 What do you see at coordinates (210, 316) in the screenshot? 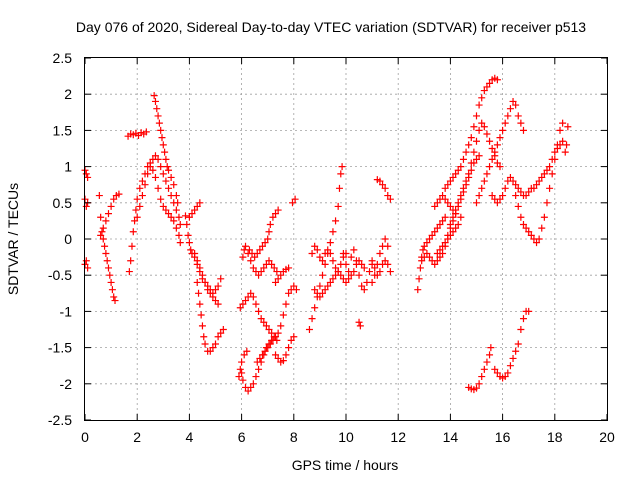
I see `series-arc-j` at bounding box center [210, 316].